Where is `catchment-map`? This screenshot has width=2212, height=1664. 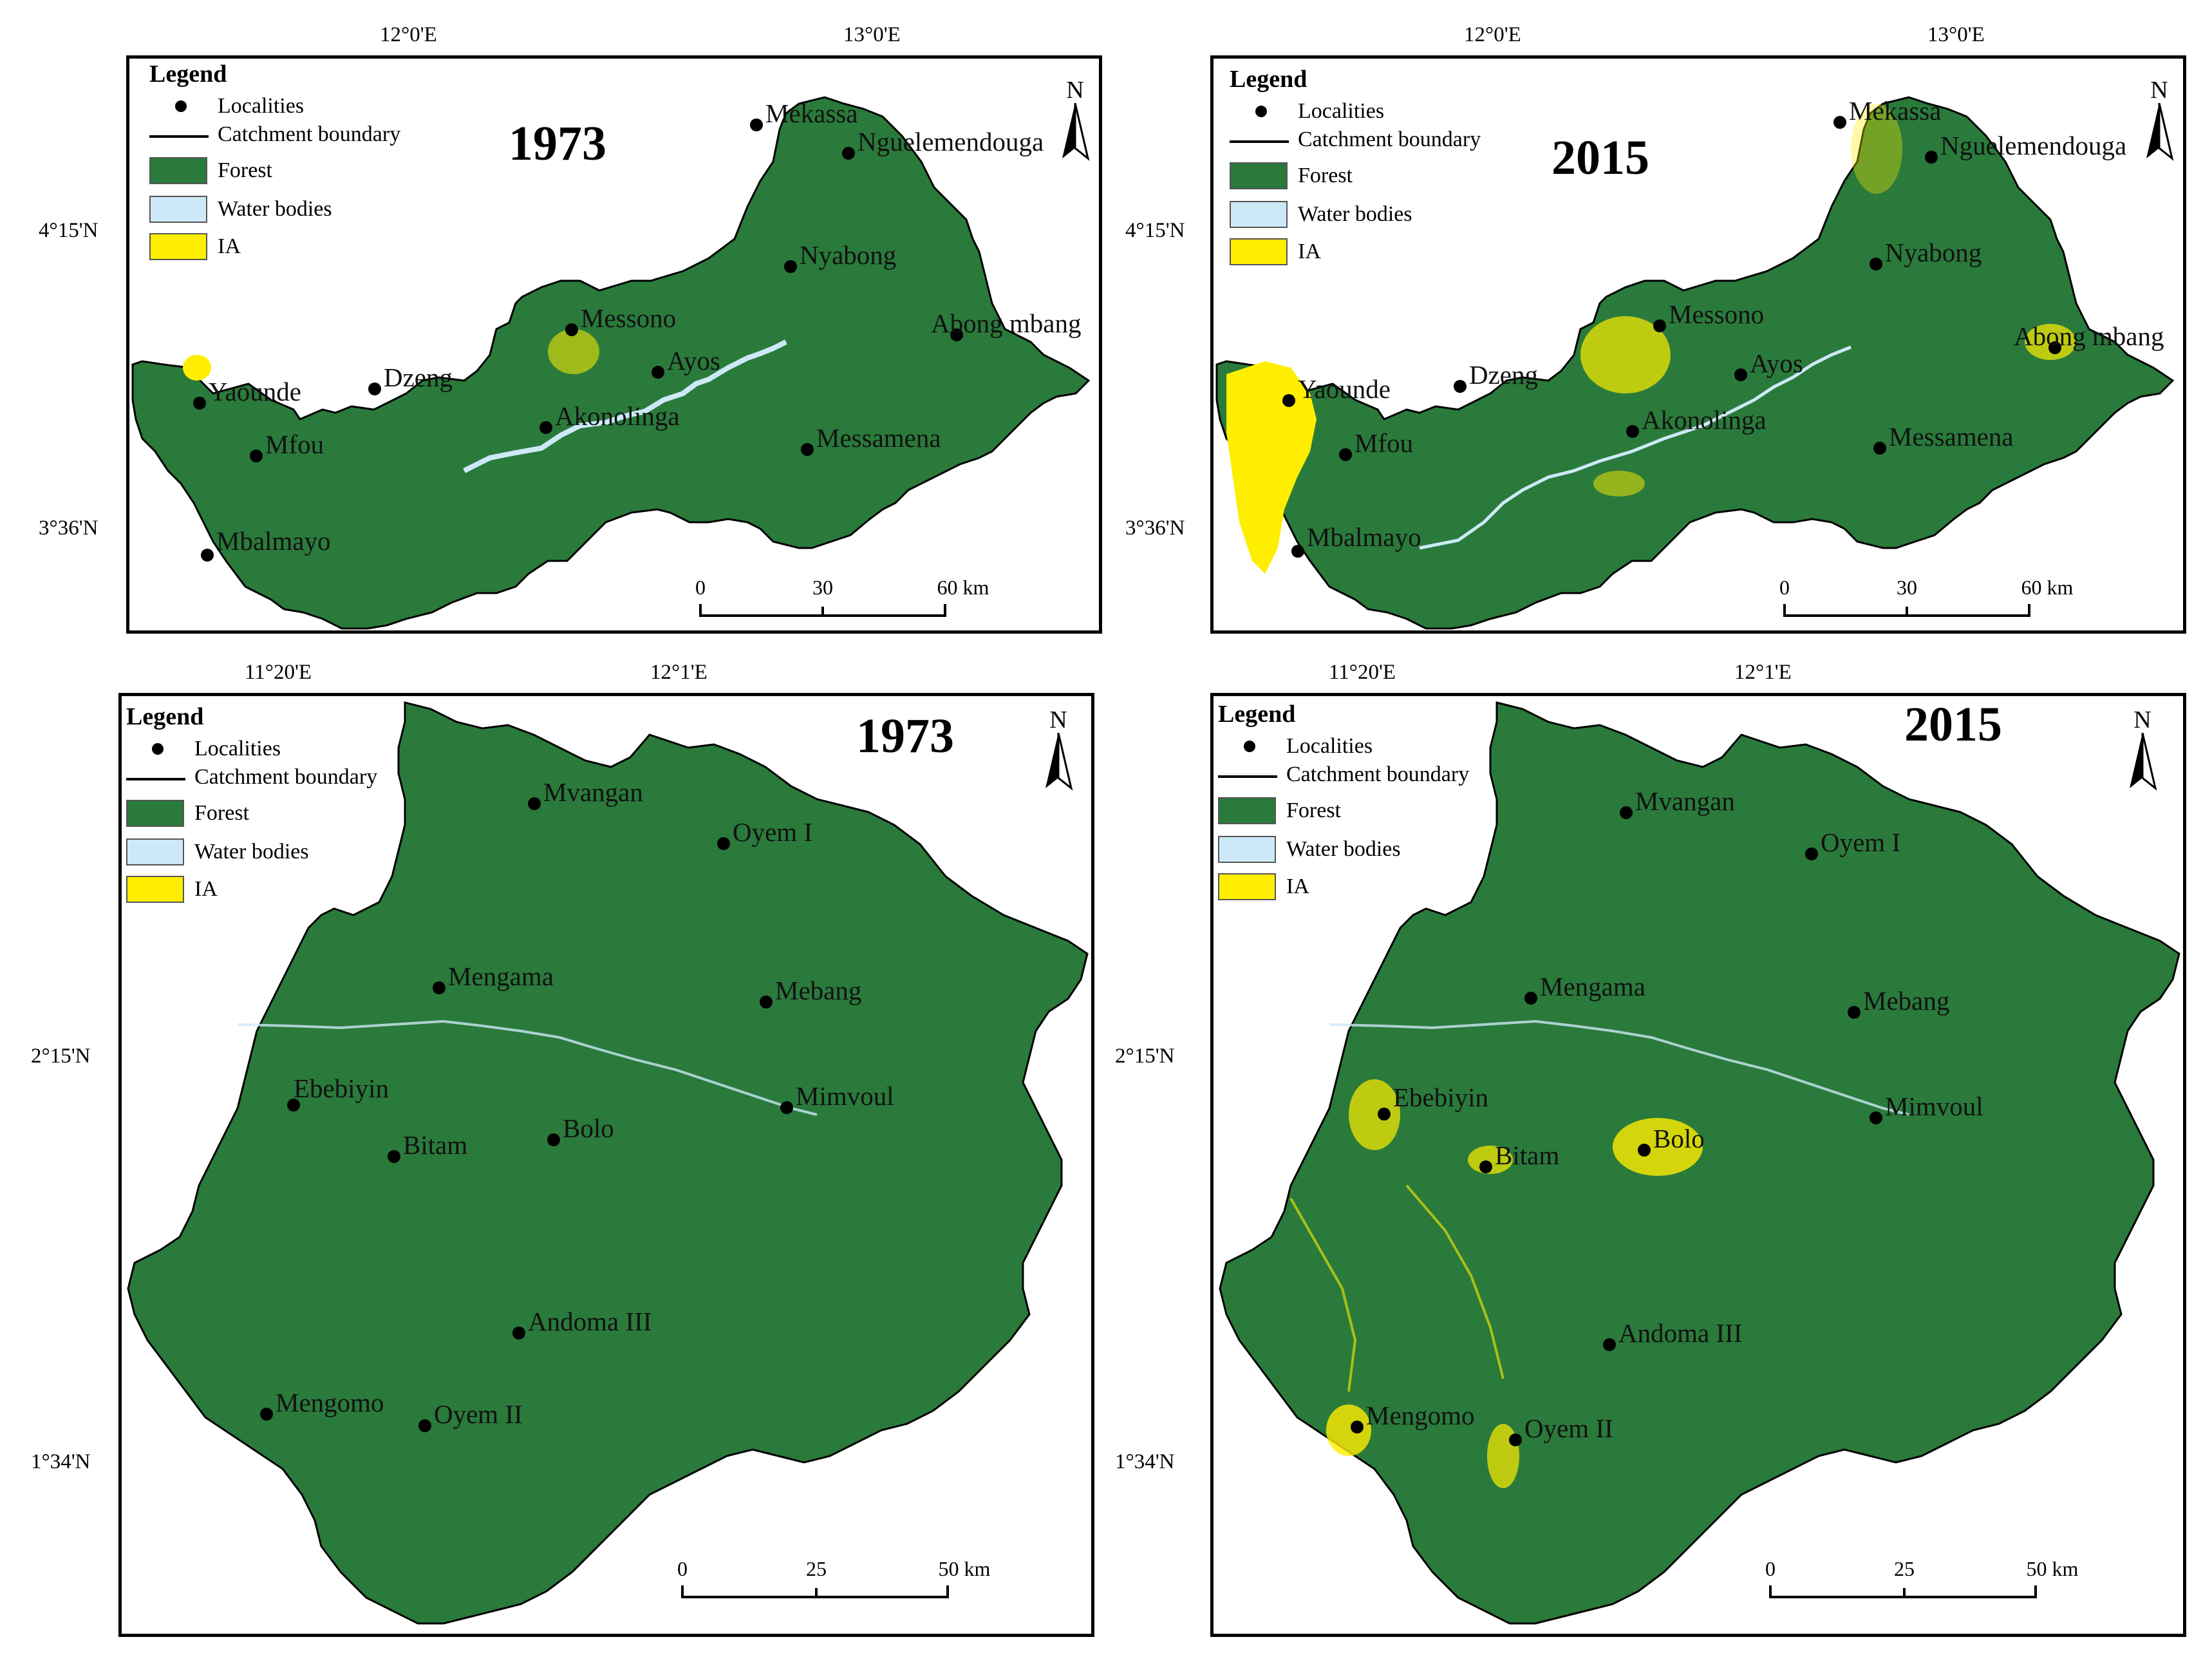 catchment-map is located at coordinates (611, 363).